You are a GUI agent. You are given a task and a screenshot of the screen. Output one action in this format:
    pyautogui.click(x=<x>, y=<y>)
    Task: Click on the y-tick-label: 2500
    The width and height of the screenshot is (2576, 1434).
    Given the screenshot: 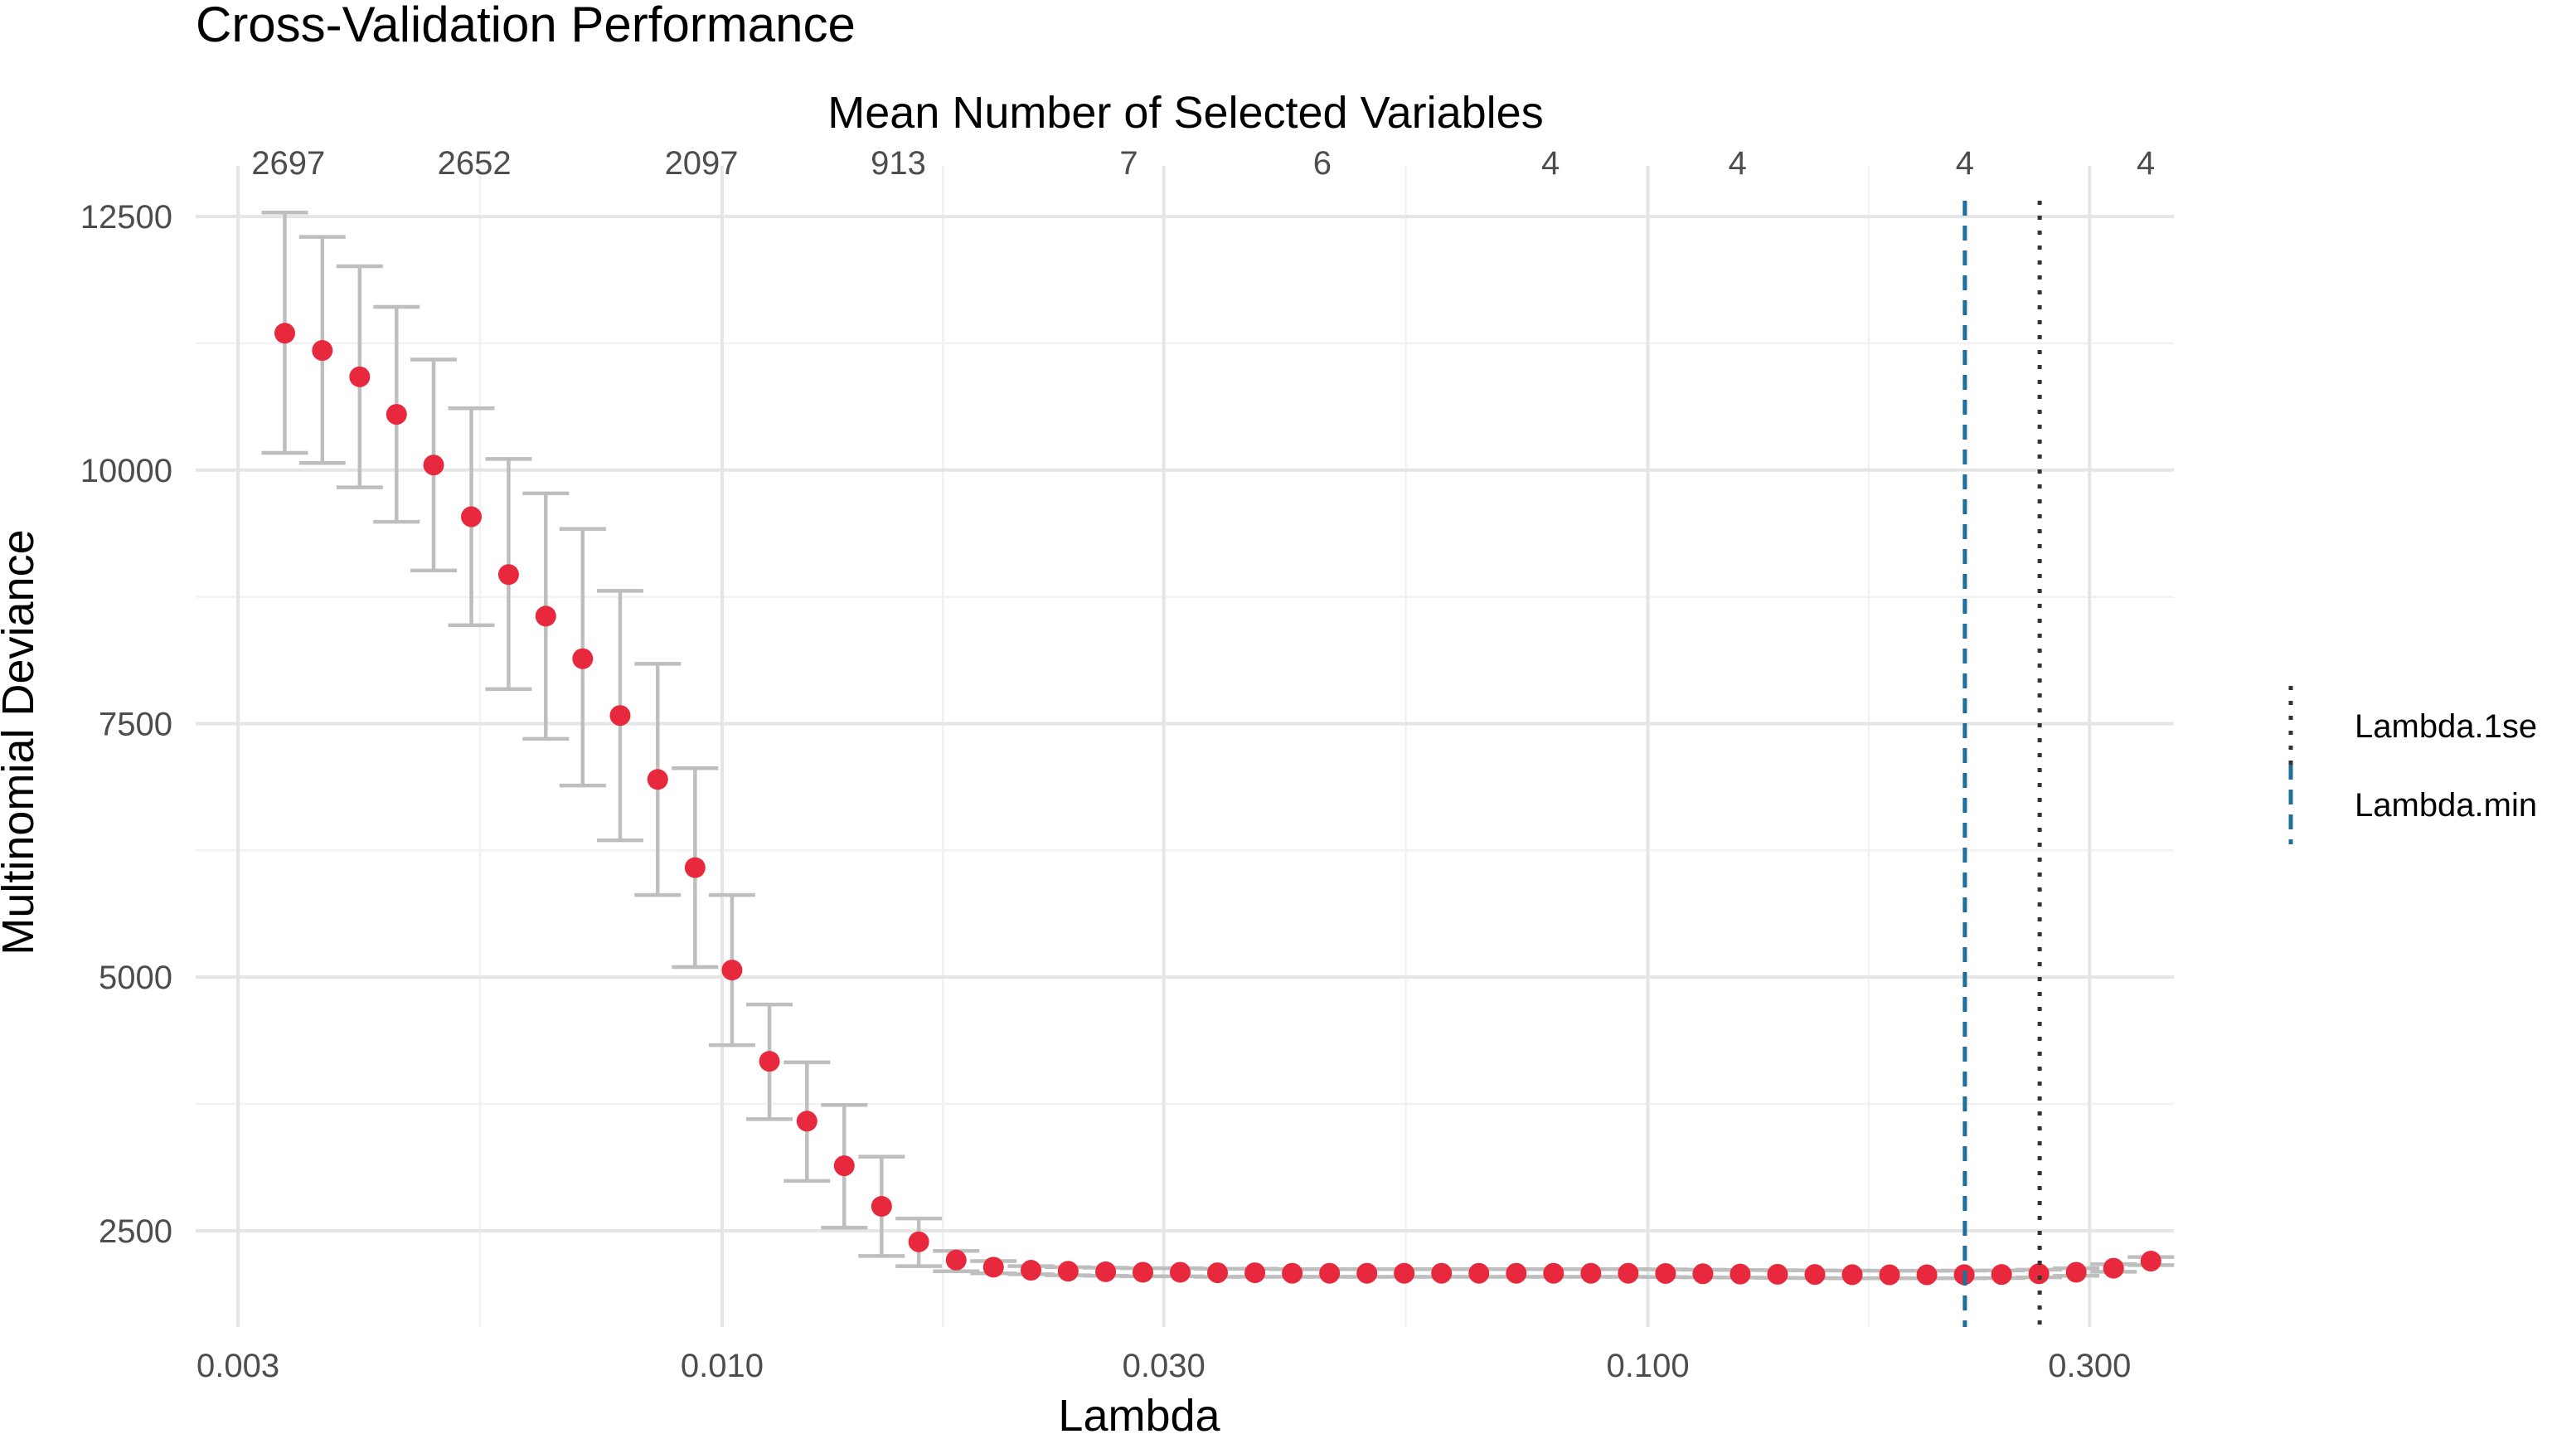 What is the action you would take?
    pyautogui.click(x=135, y=1231)
    